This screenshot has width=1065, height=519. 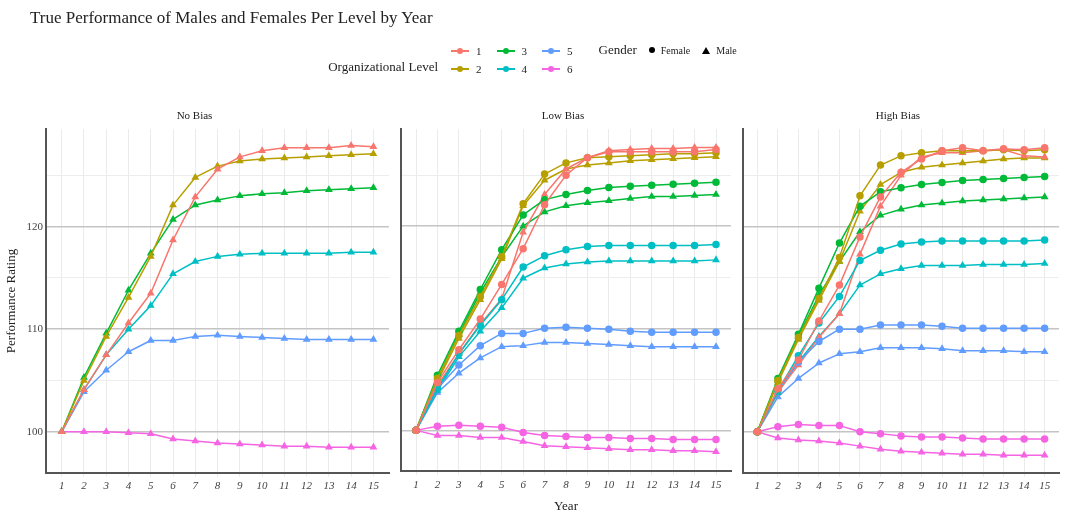 I want to click on y-axis-title: Performance Rating, so click(x=11, y=301).